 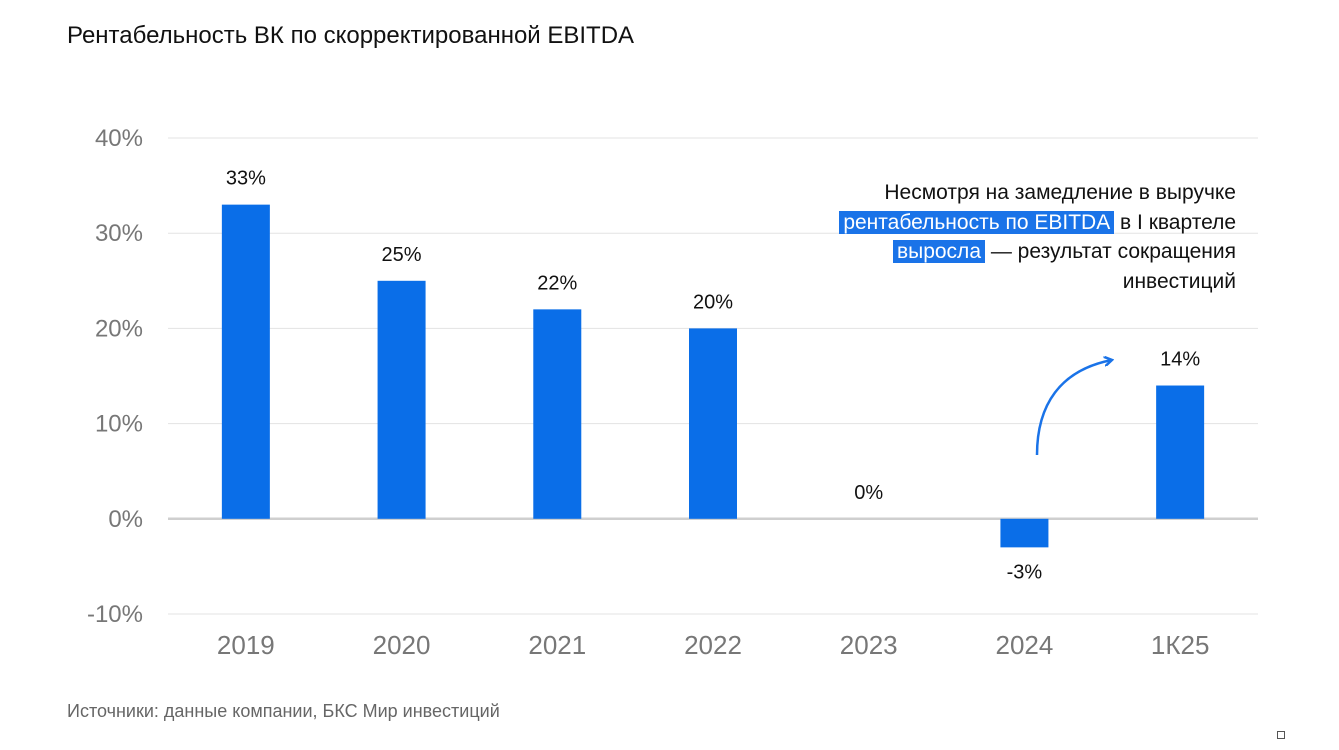 What do you see at coordinates (119, 328) in the screenshot?
I see `y-tick-label: 20%` at bounding box center [119, 328].